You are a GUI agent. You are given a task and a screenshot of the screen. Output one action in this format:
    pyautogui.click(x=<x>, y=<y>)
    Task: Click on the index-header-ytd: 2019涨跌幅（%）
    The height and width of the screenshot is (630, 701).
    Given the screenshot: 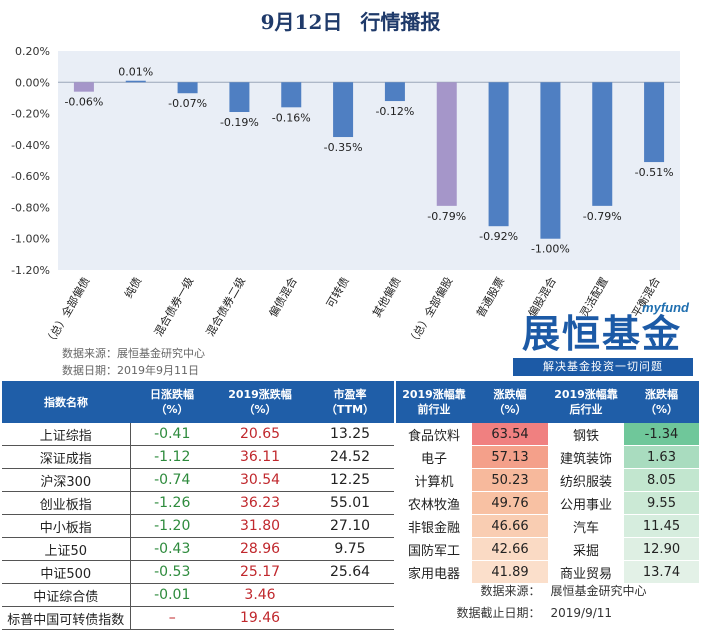 What is the action you would take?
    pyautogui.click(x=260, y=402)
    